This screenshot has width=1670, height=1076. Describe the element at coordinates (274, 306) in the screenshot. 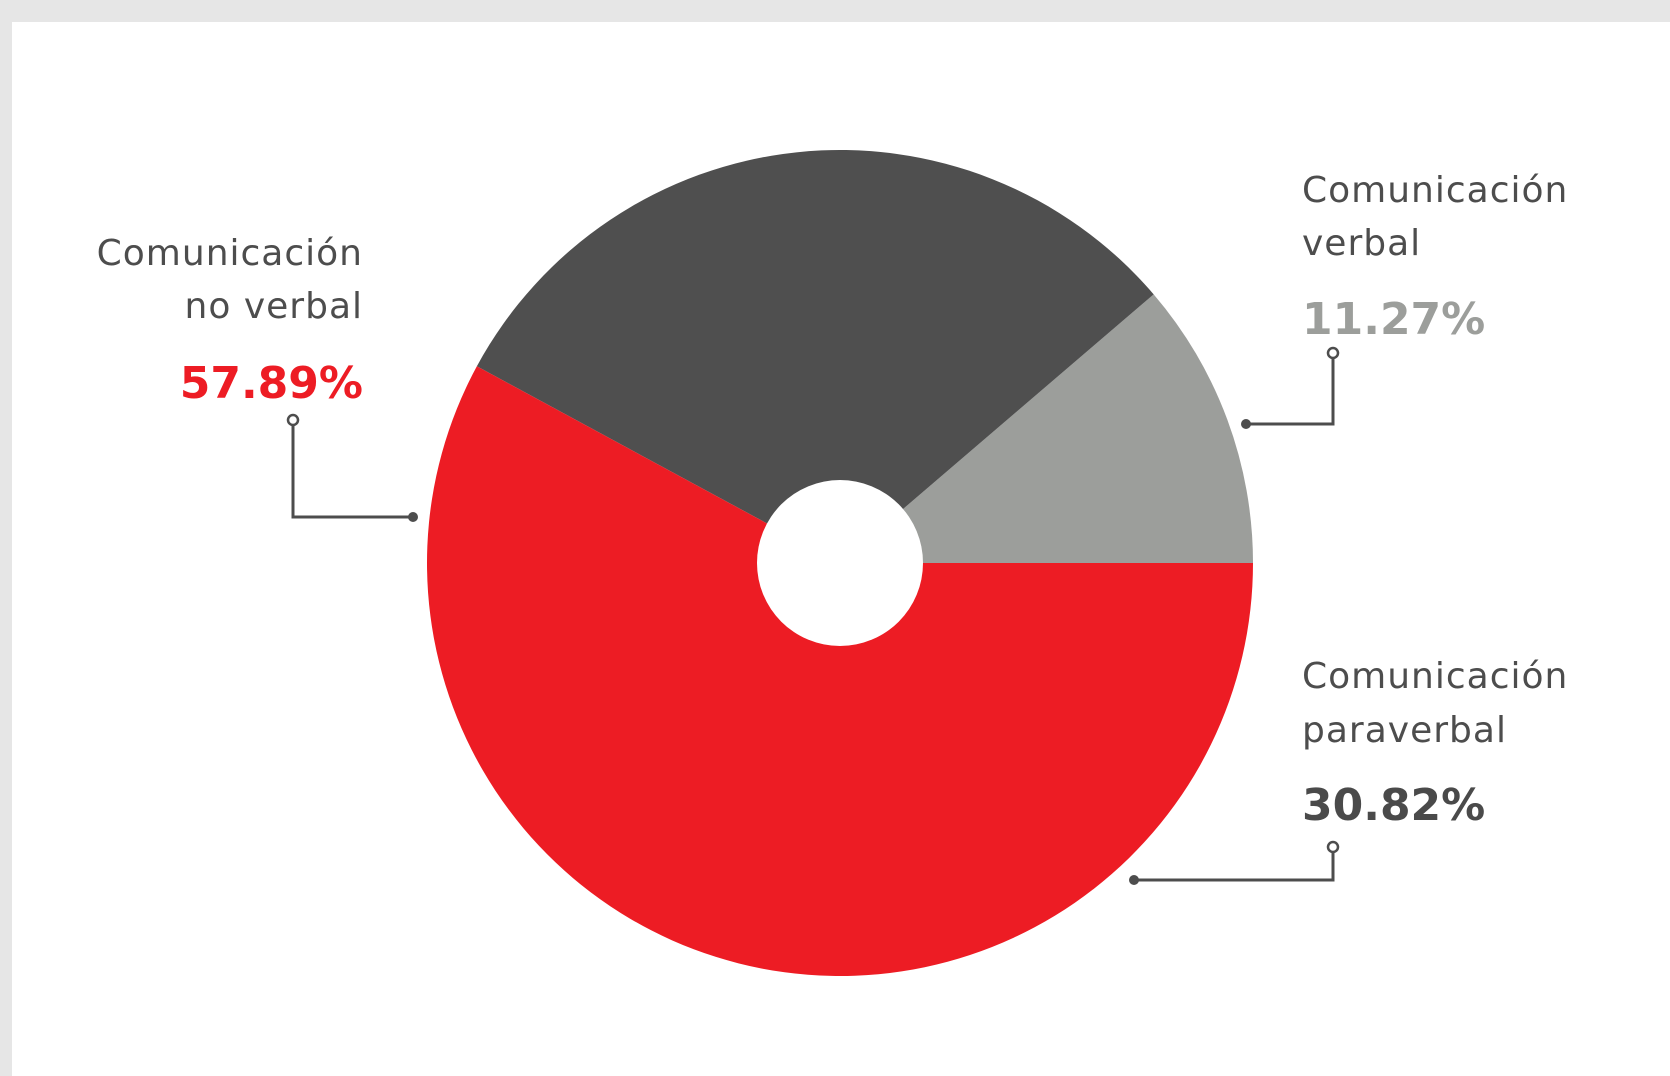

I see `label-no-verbal-line2: no verbal` at that location.